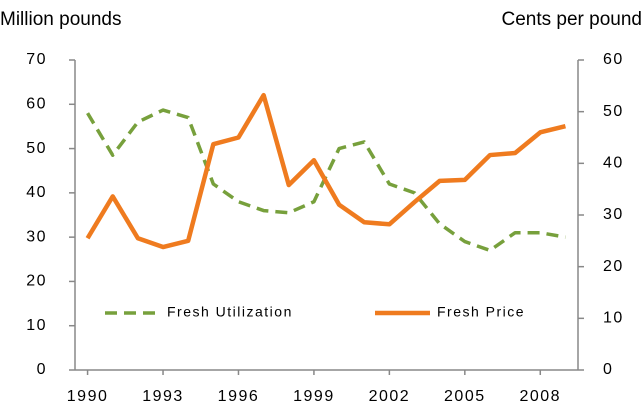 The height and width of the screenshot is (413, 644). What do you see at coordinates (481, 312) in the screenshot?
I see `legend-label: Fresh Price` at bounding box center [481, 312].